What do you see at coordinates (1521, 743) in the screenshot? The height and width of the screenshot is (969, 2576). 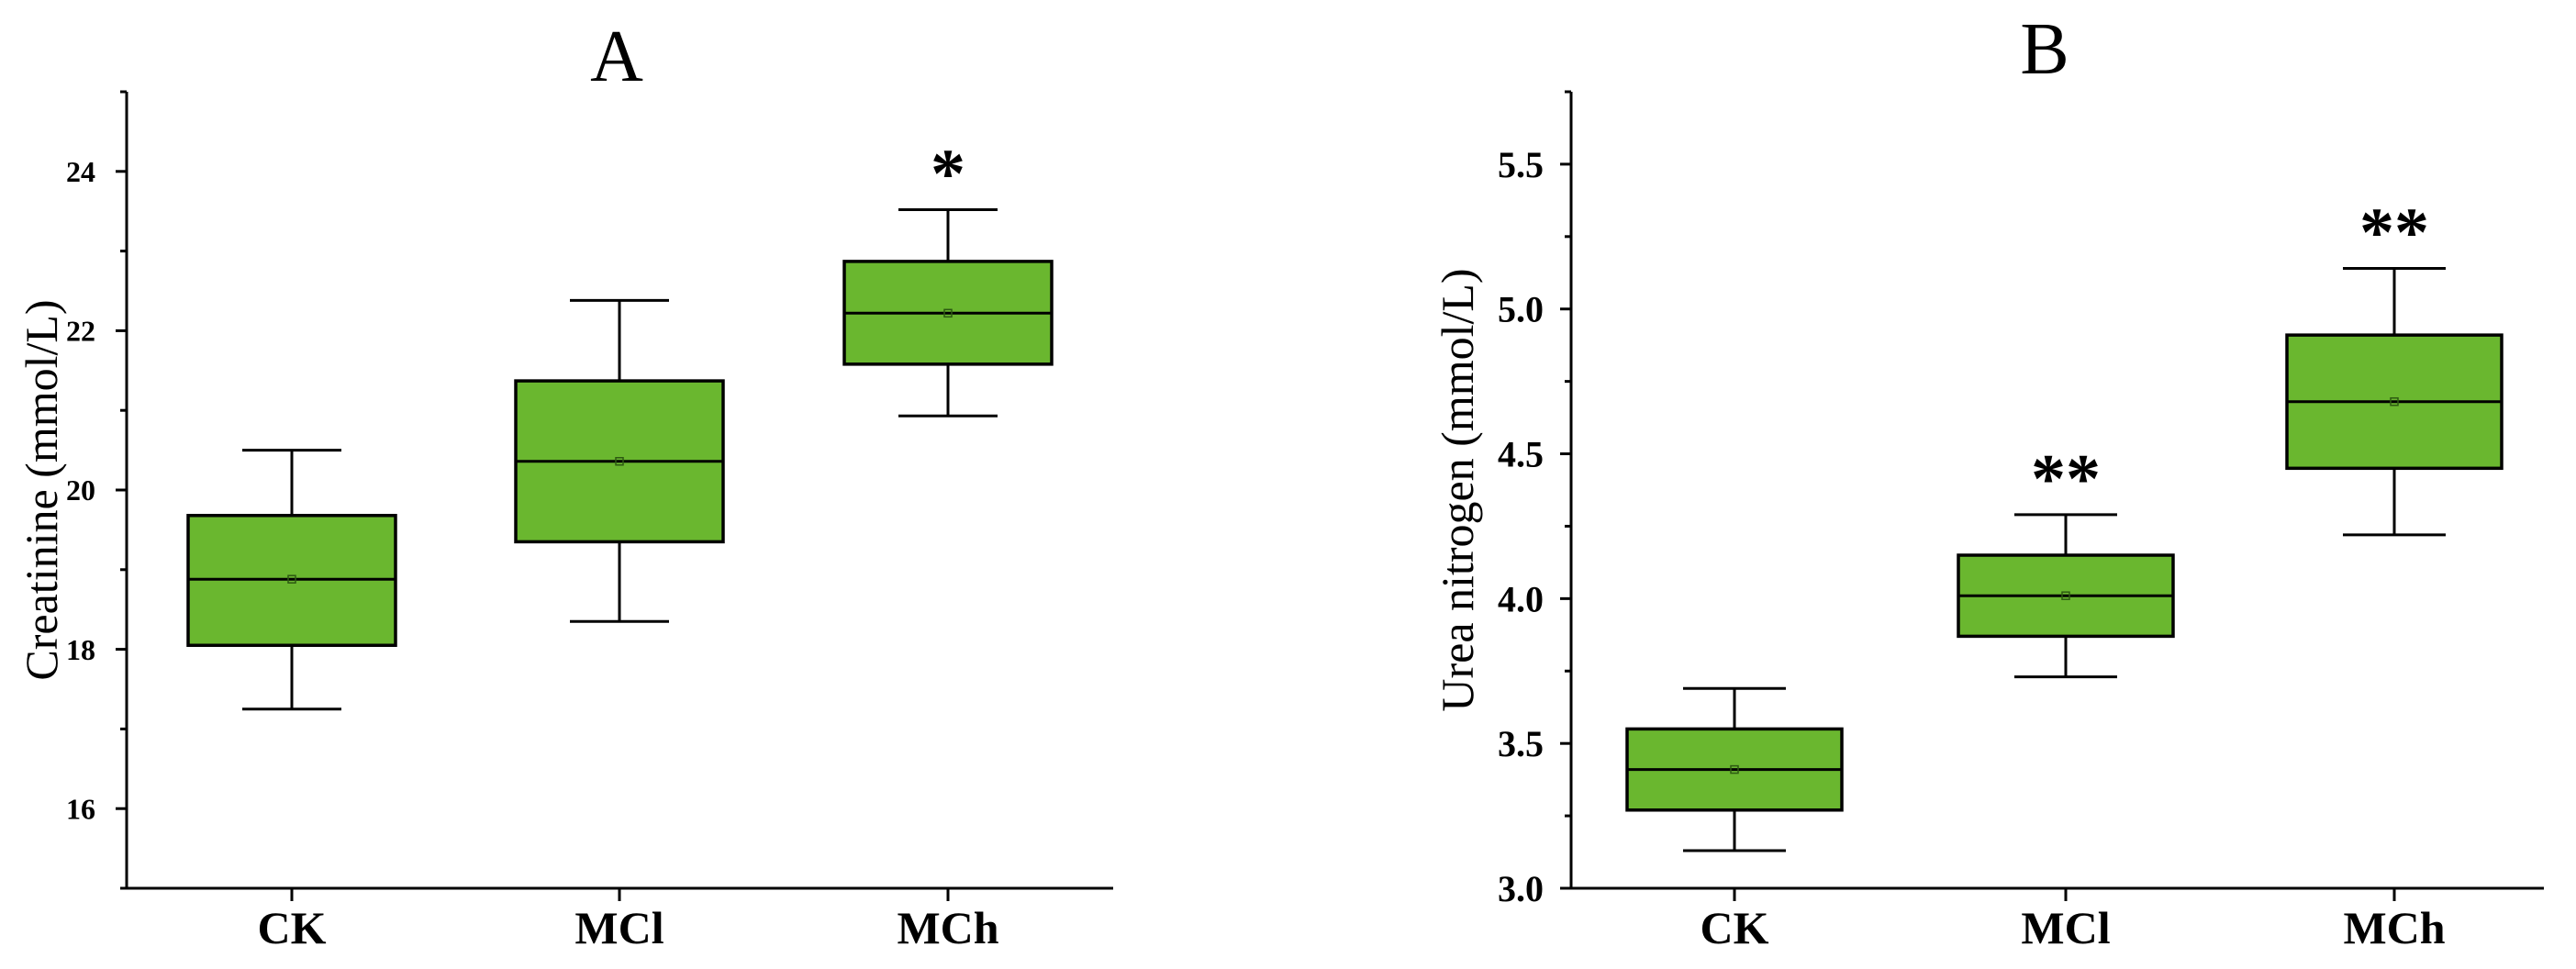 I see `y-tick-label: 3.5` at bounding box center [1521, 743].